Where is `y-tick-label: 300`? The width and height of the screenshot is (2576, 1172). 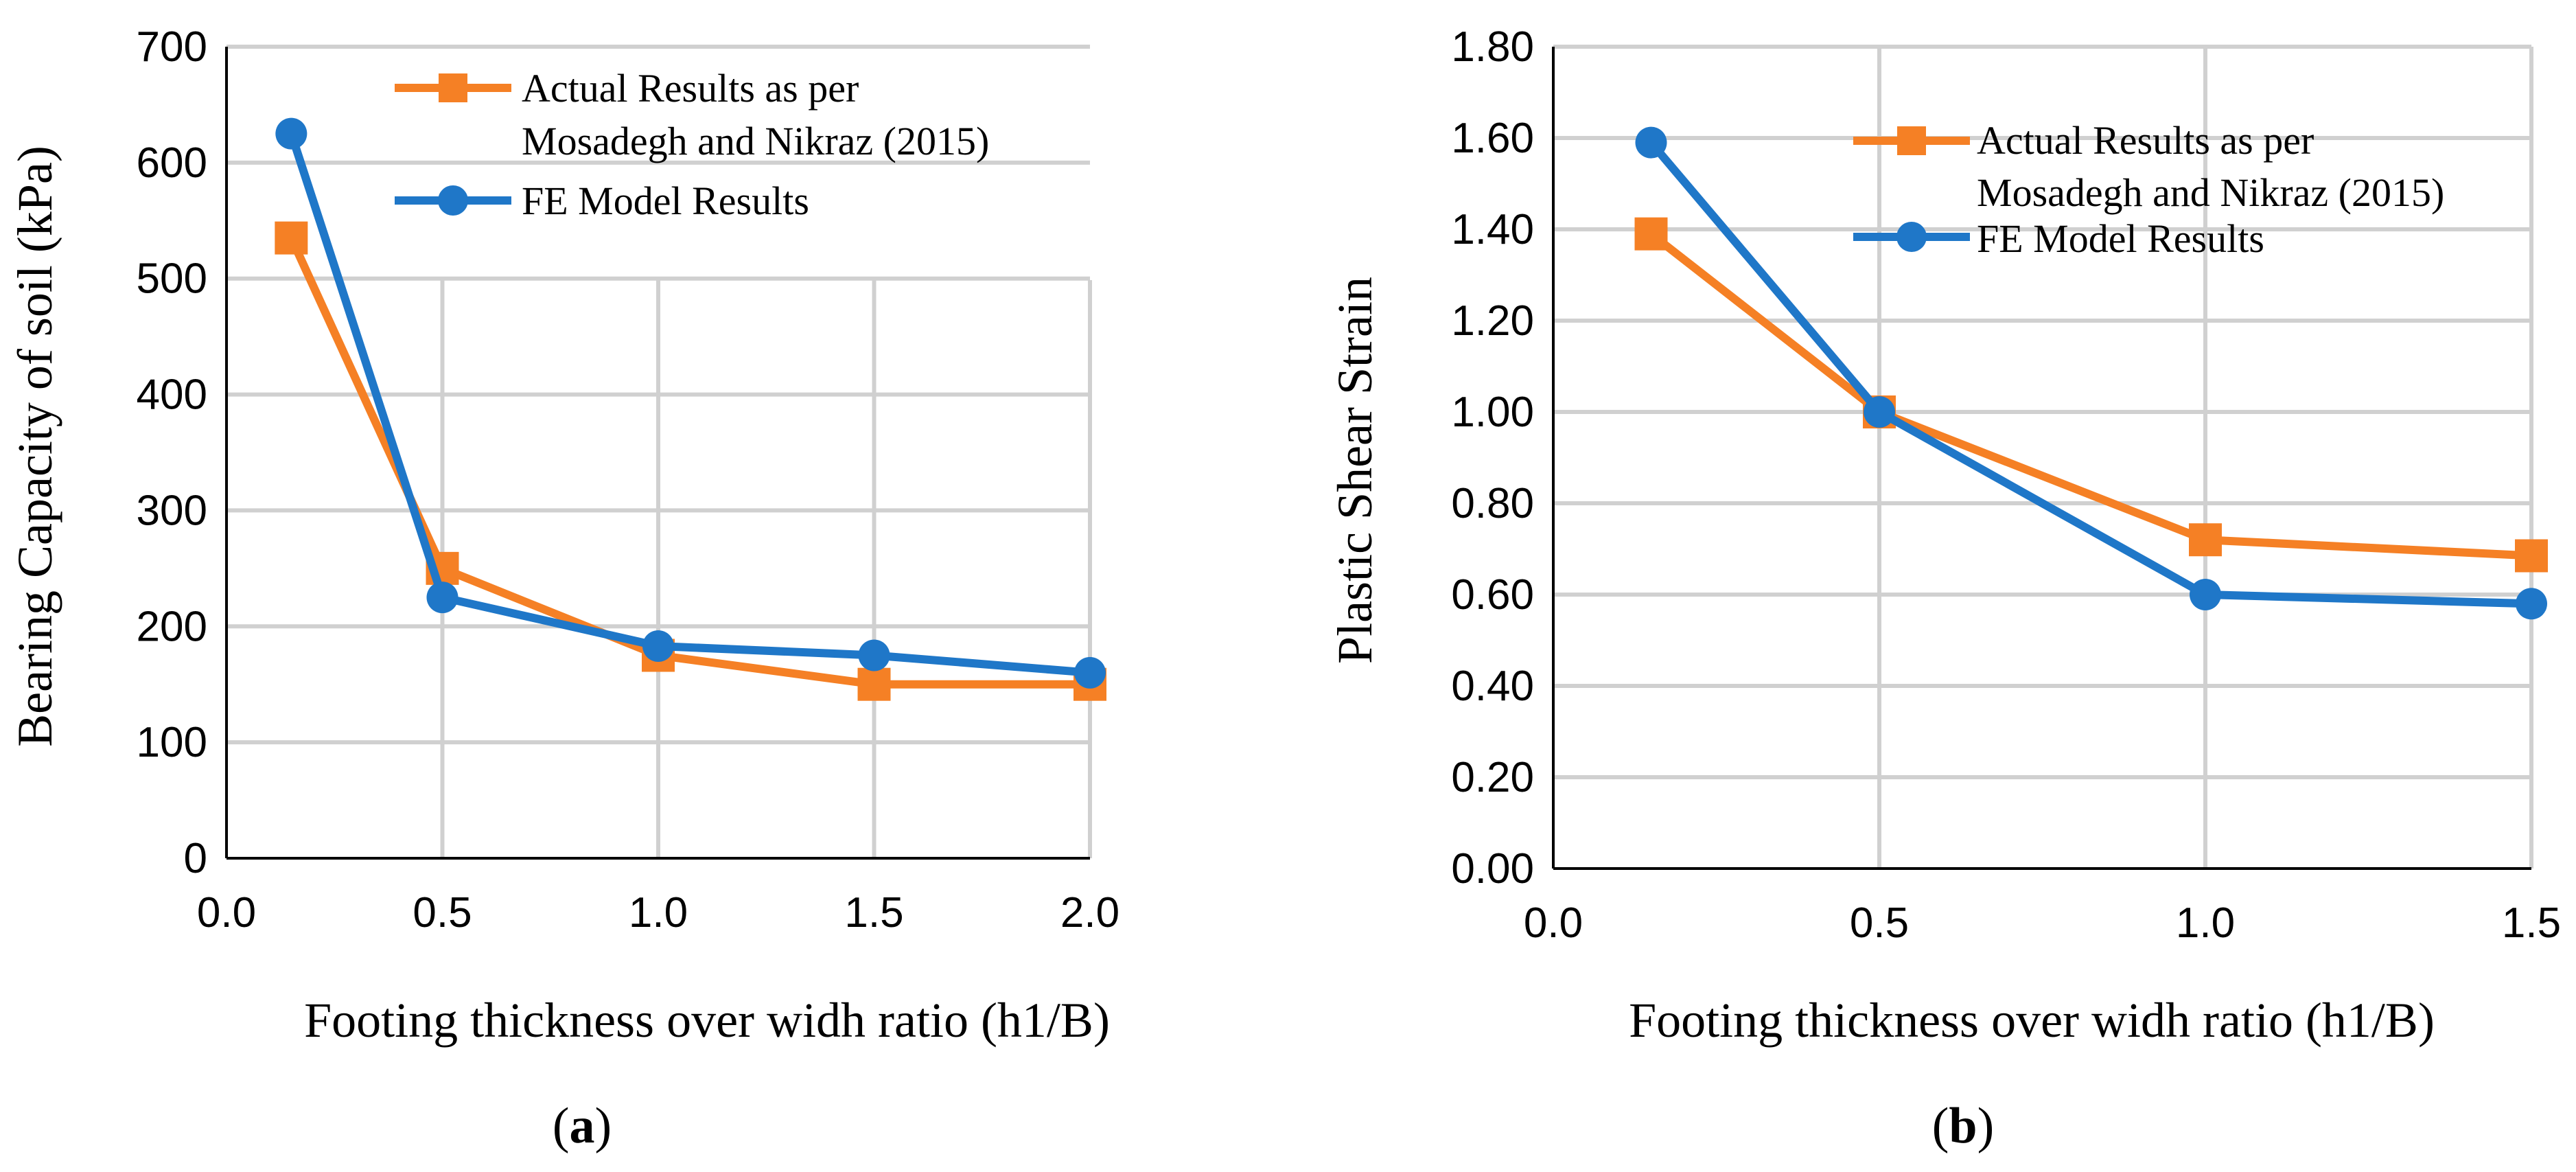 y-tick-label: 300 is located at coordinates (172, 511).